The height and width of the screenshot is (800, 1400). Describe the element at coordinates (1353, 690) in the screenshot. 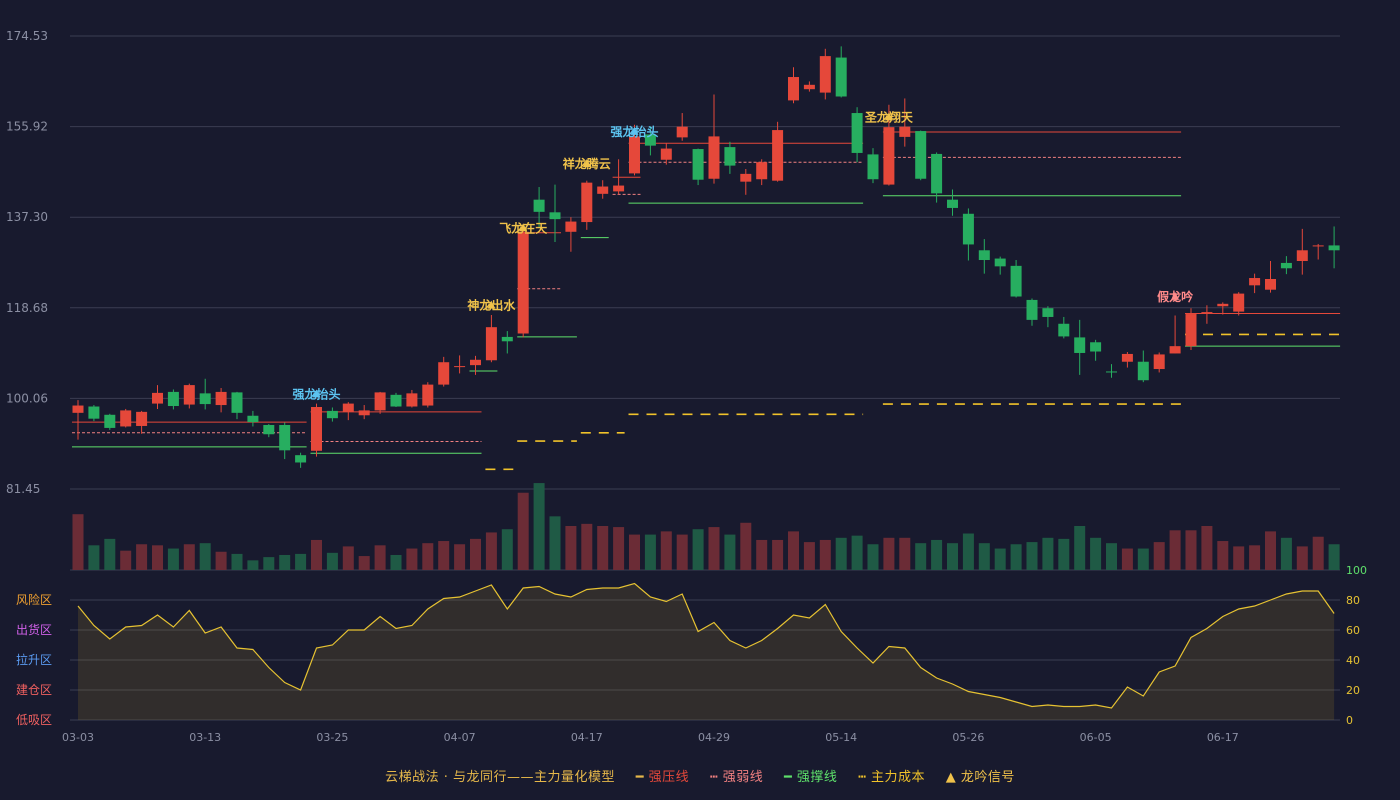

I see `osc-y-tick-label: 20` at that location.